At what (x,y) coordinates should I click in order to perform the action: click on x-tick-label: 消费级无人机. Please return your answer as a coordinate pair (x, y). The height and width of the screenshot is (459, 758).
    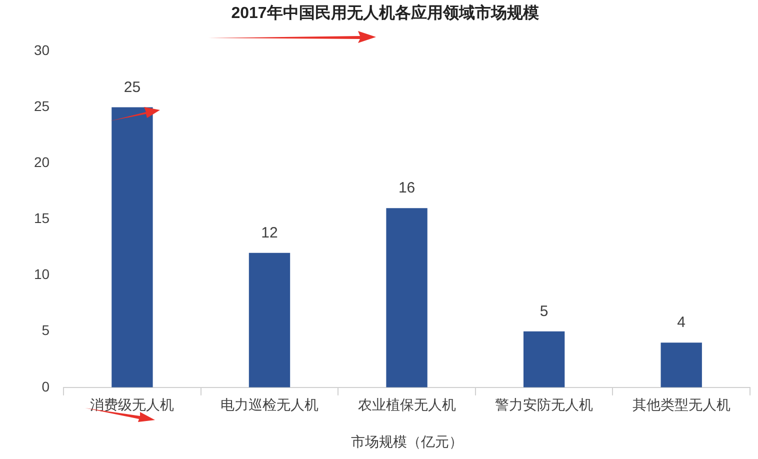
    Looking at the image, I should click on (132, 404).